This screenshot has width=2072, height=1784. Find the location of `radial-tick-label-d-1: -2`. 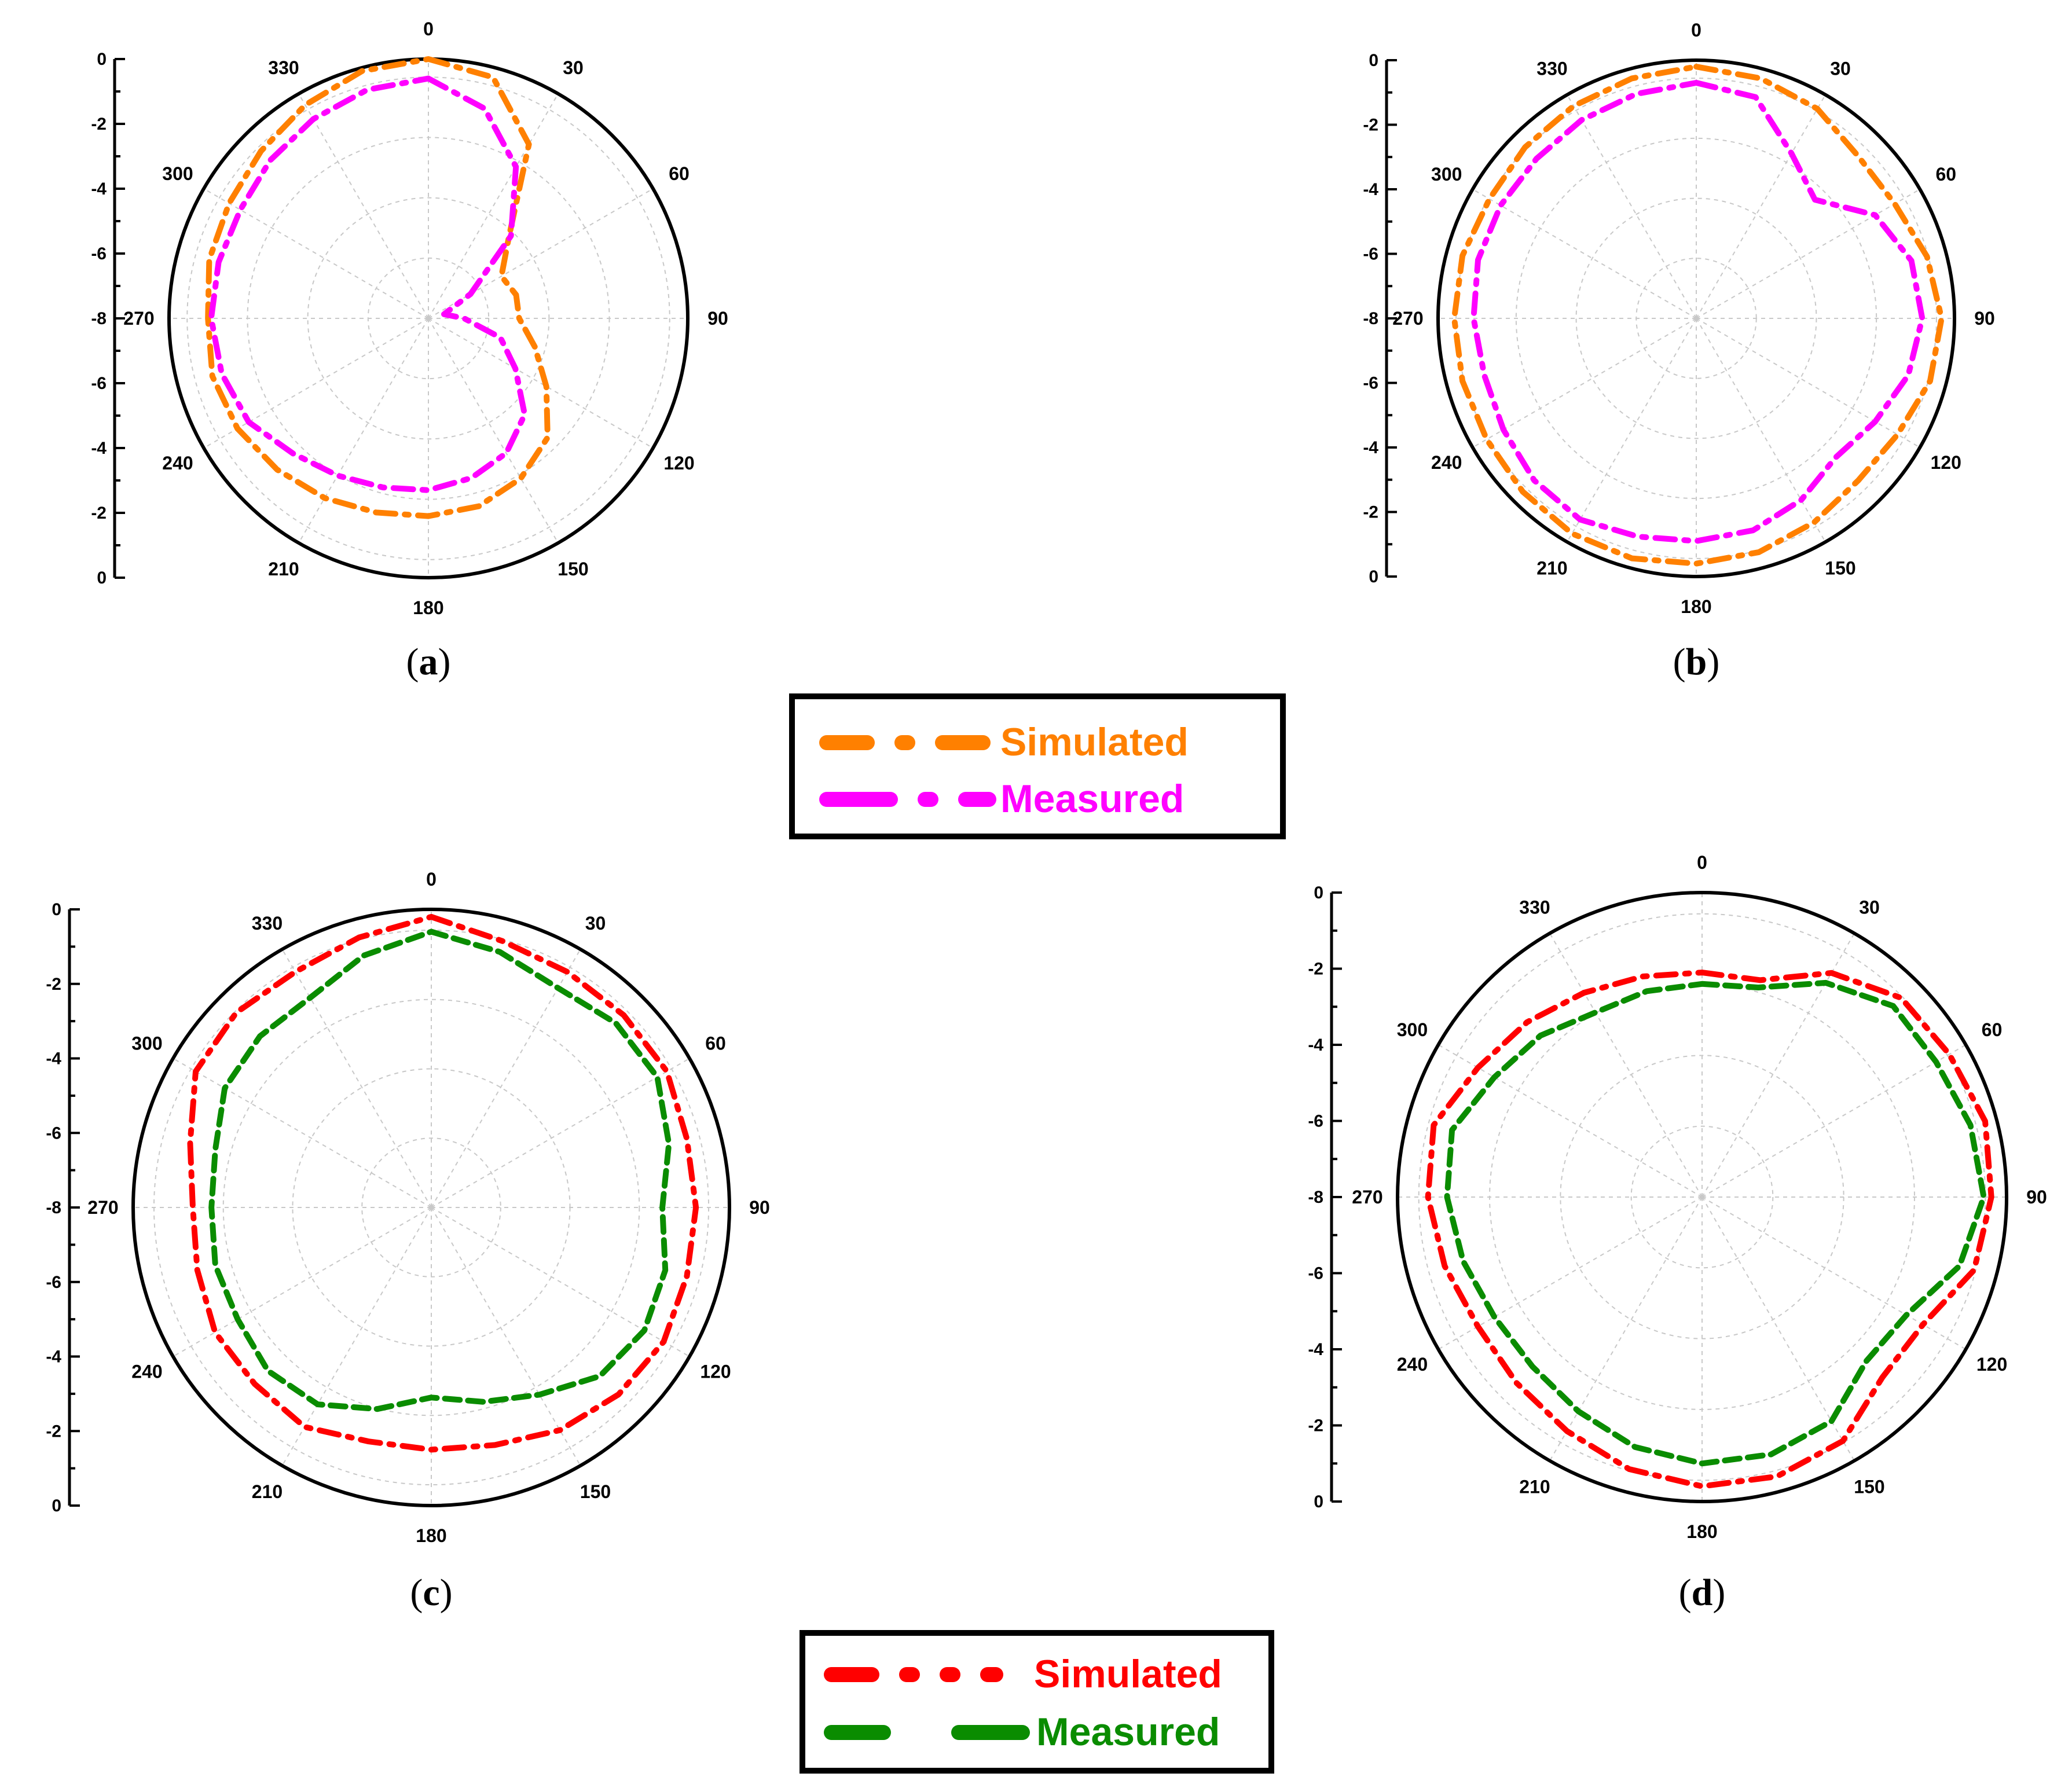

radial-tick-label-d-1: -2 is located at coordinates (1315, 969).